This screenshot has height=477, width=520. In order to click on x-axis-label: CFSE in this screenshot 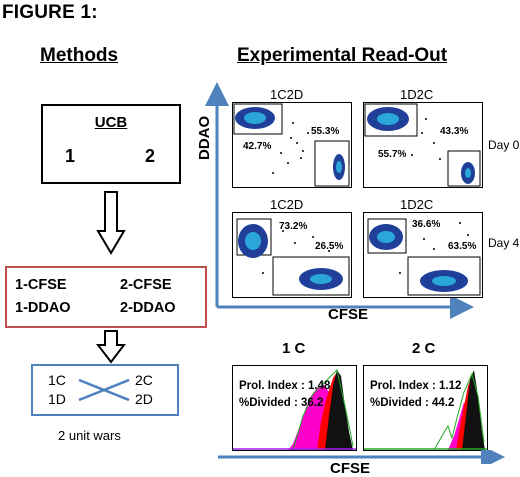, I will do `click(348, 314)`.